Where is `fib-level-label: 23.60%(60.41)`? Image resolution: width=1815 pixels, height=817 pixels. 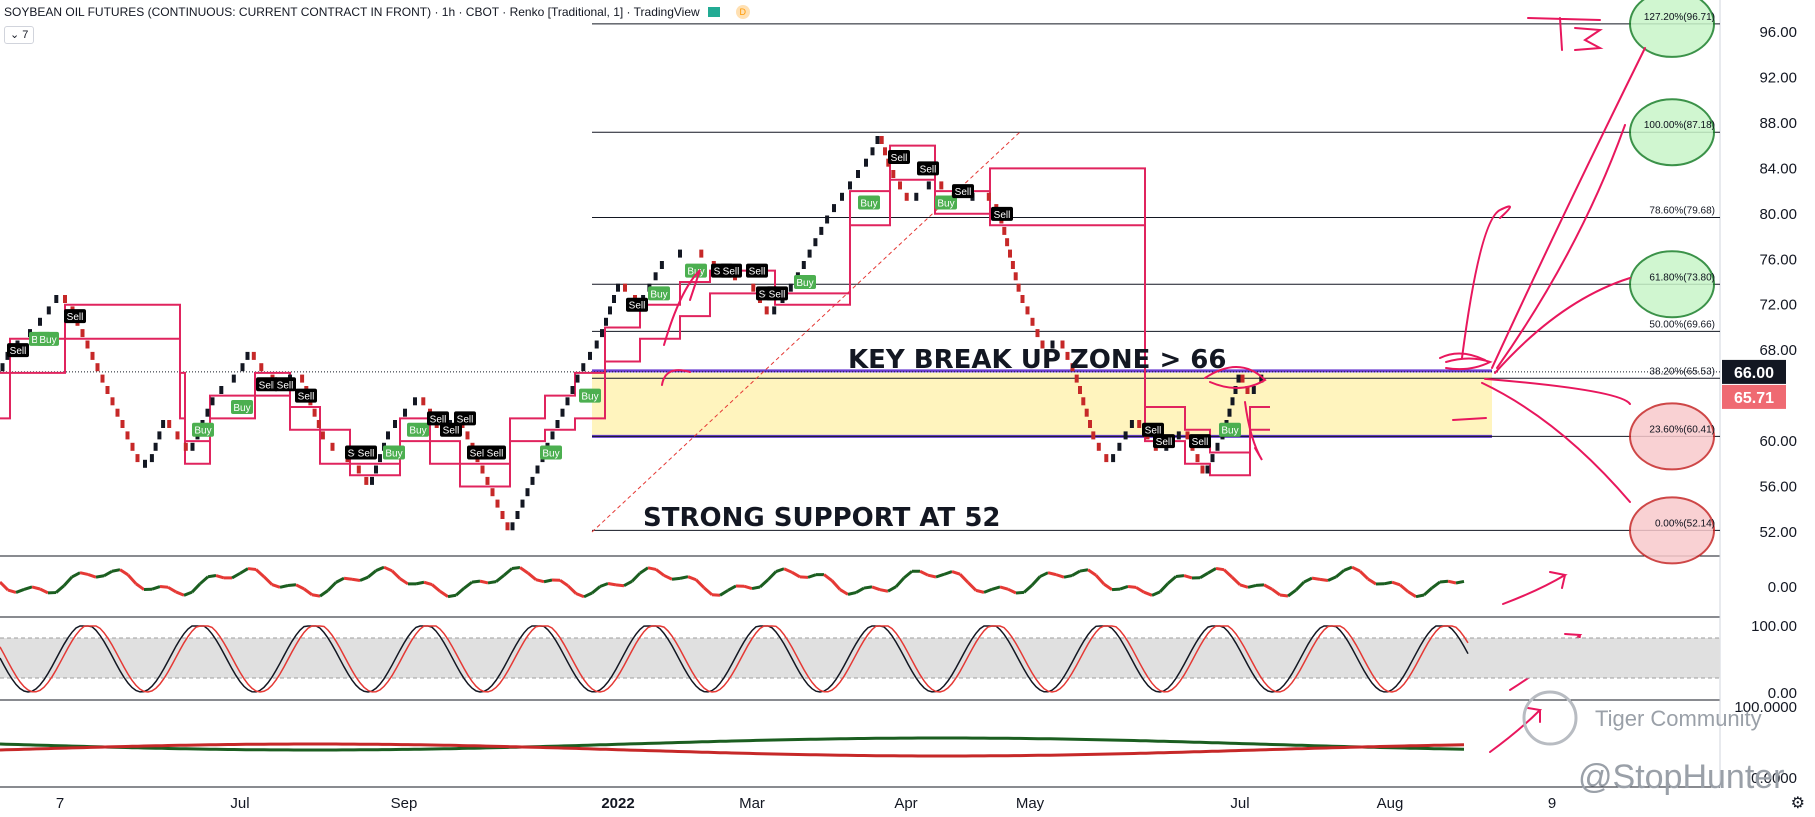 fib-level-label: 23.60%(60.41) is located at coordinates (1682, 429).